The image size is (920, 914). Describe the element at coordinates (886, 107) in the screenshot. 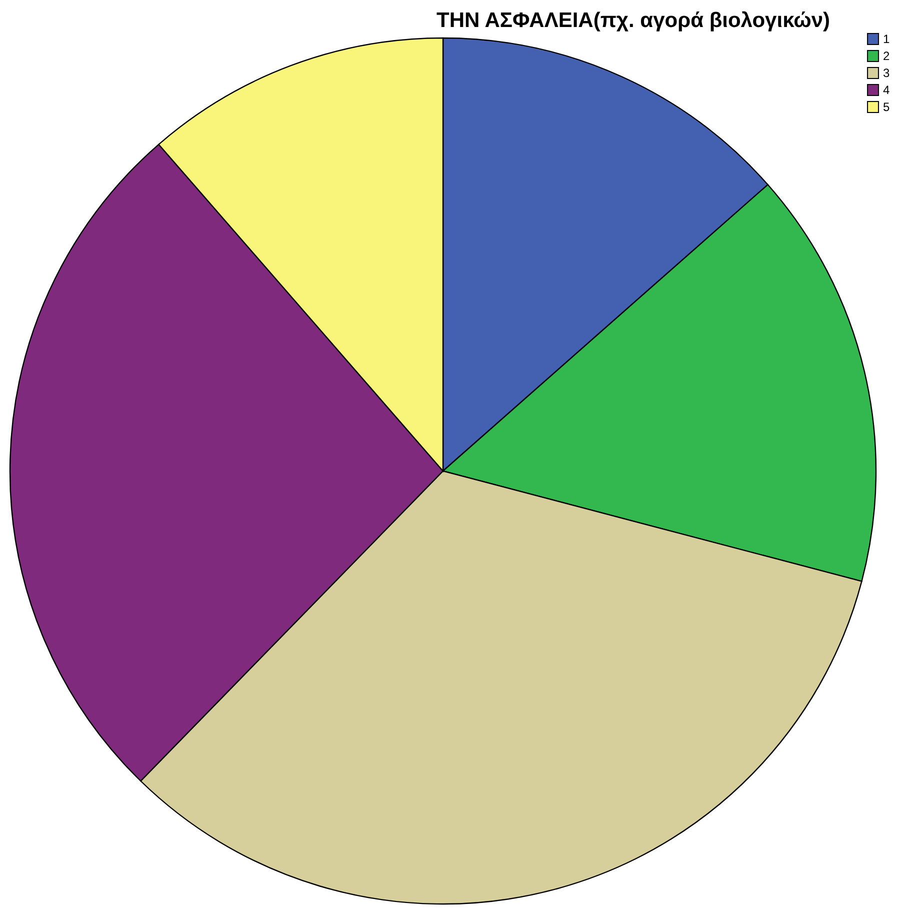

I see `legend-label: 5` at that location.